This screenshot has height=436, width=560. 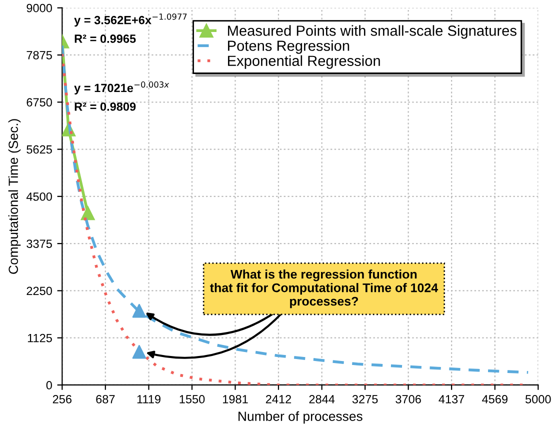 I want to click on x-tick-label: 687, so click(x=105, y=399).